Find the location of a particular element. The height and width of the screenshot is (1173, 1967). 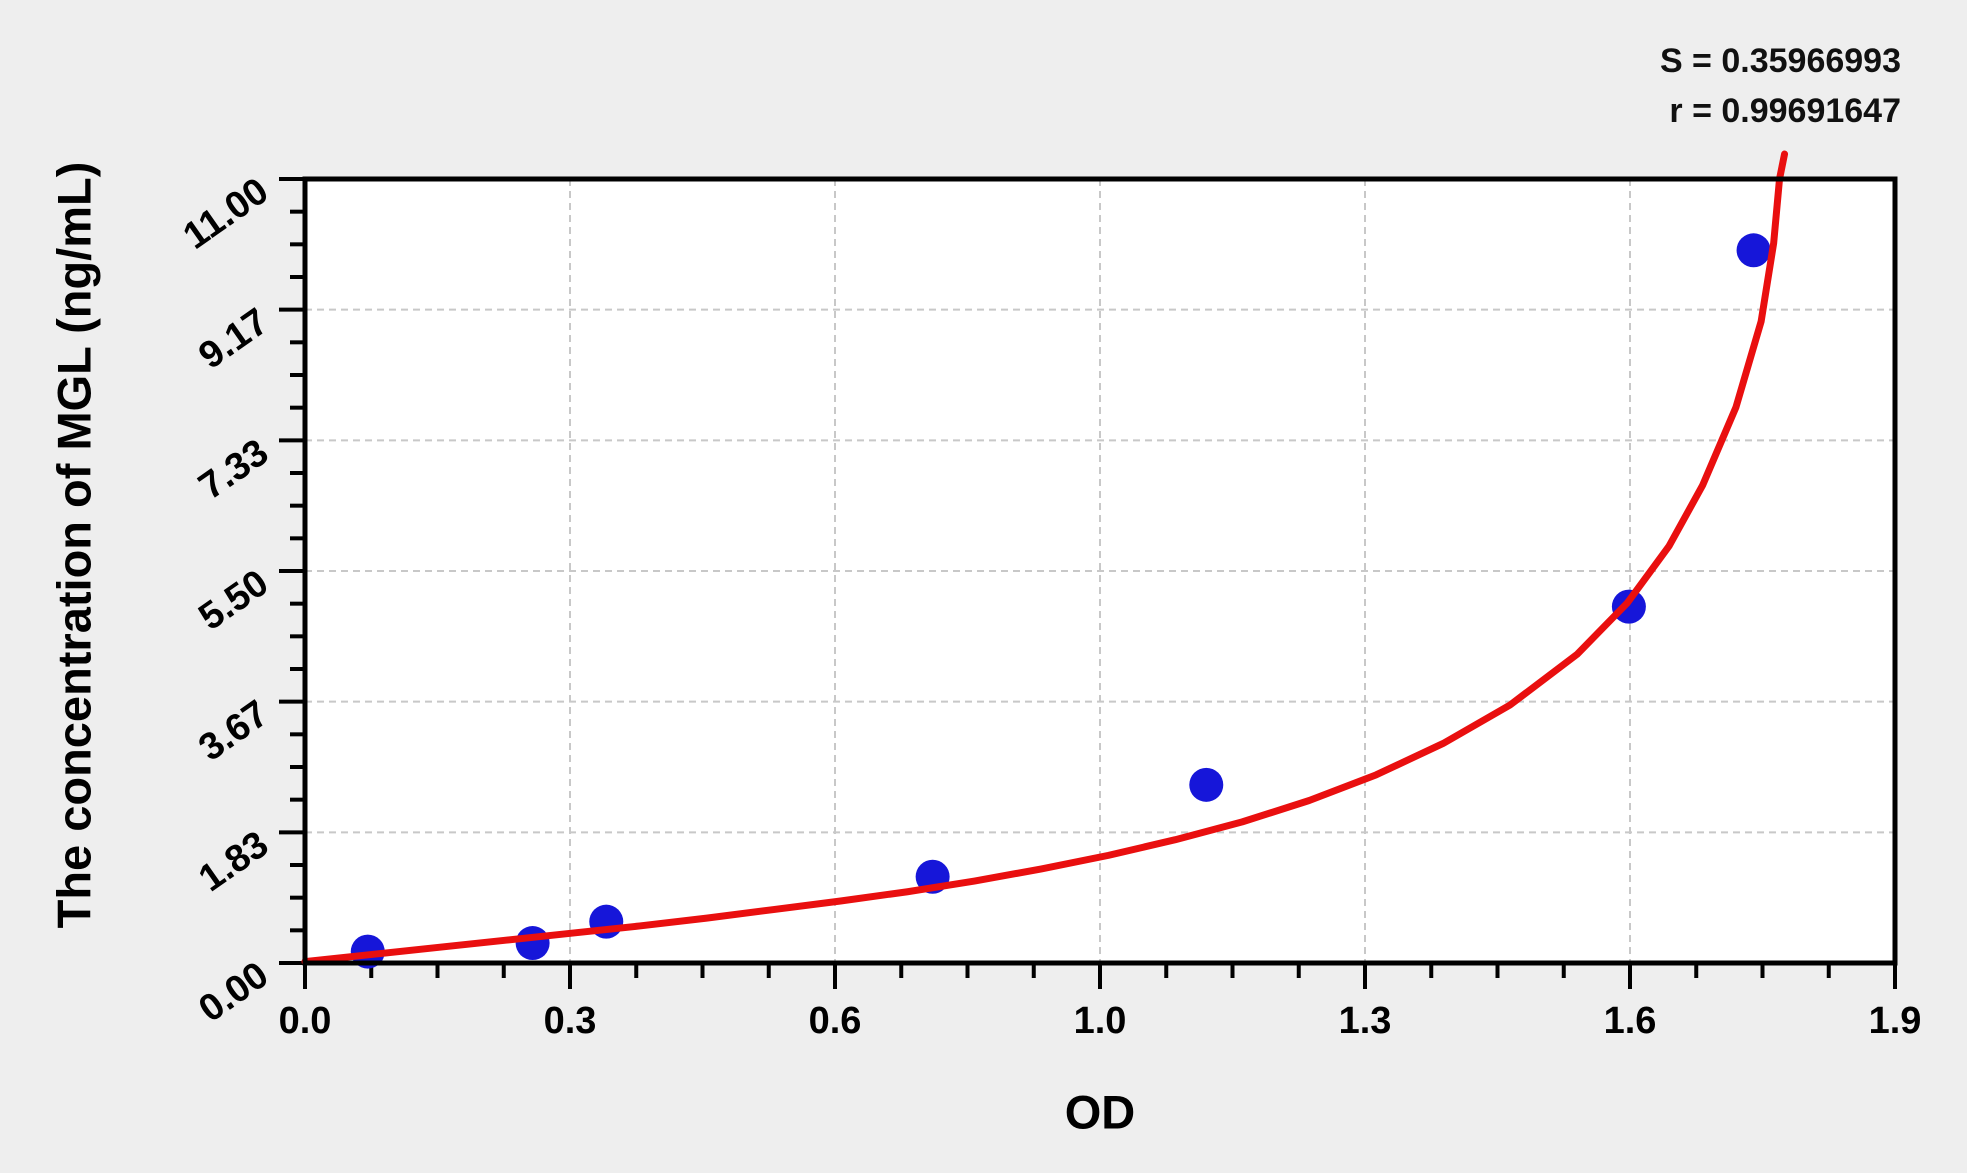

x-tick-label: 1.9 is located at coordinates (1895, 1021).